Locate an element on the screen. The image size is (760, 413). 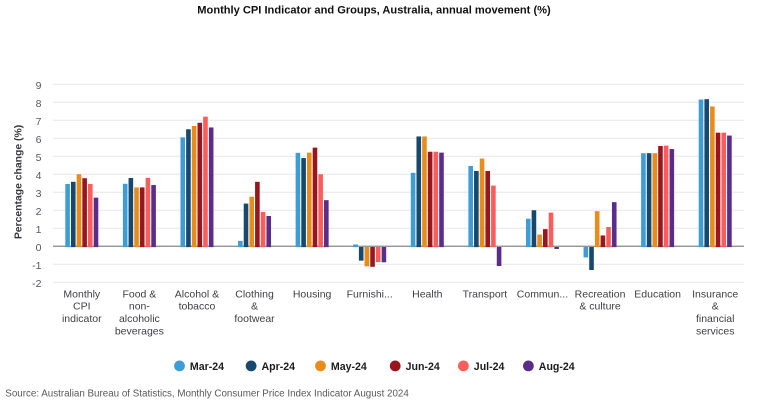
svg-text: 7 is located at coordinates (39, 122).